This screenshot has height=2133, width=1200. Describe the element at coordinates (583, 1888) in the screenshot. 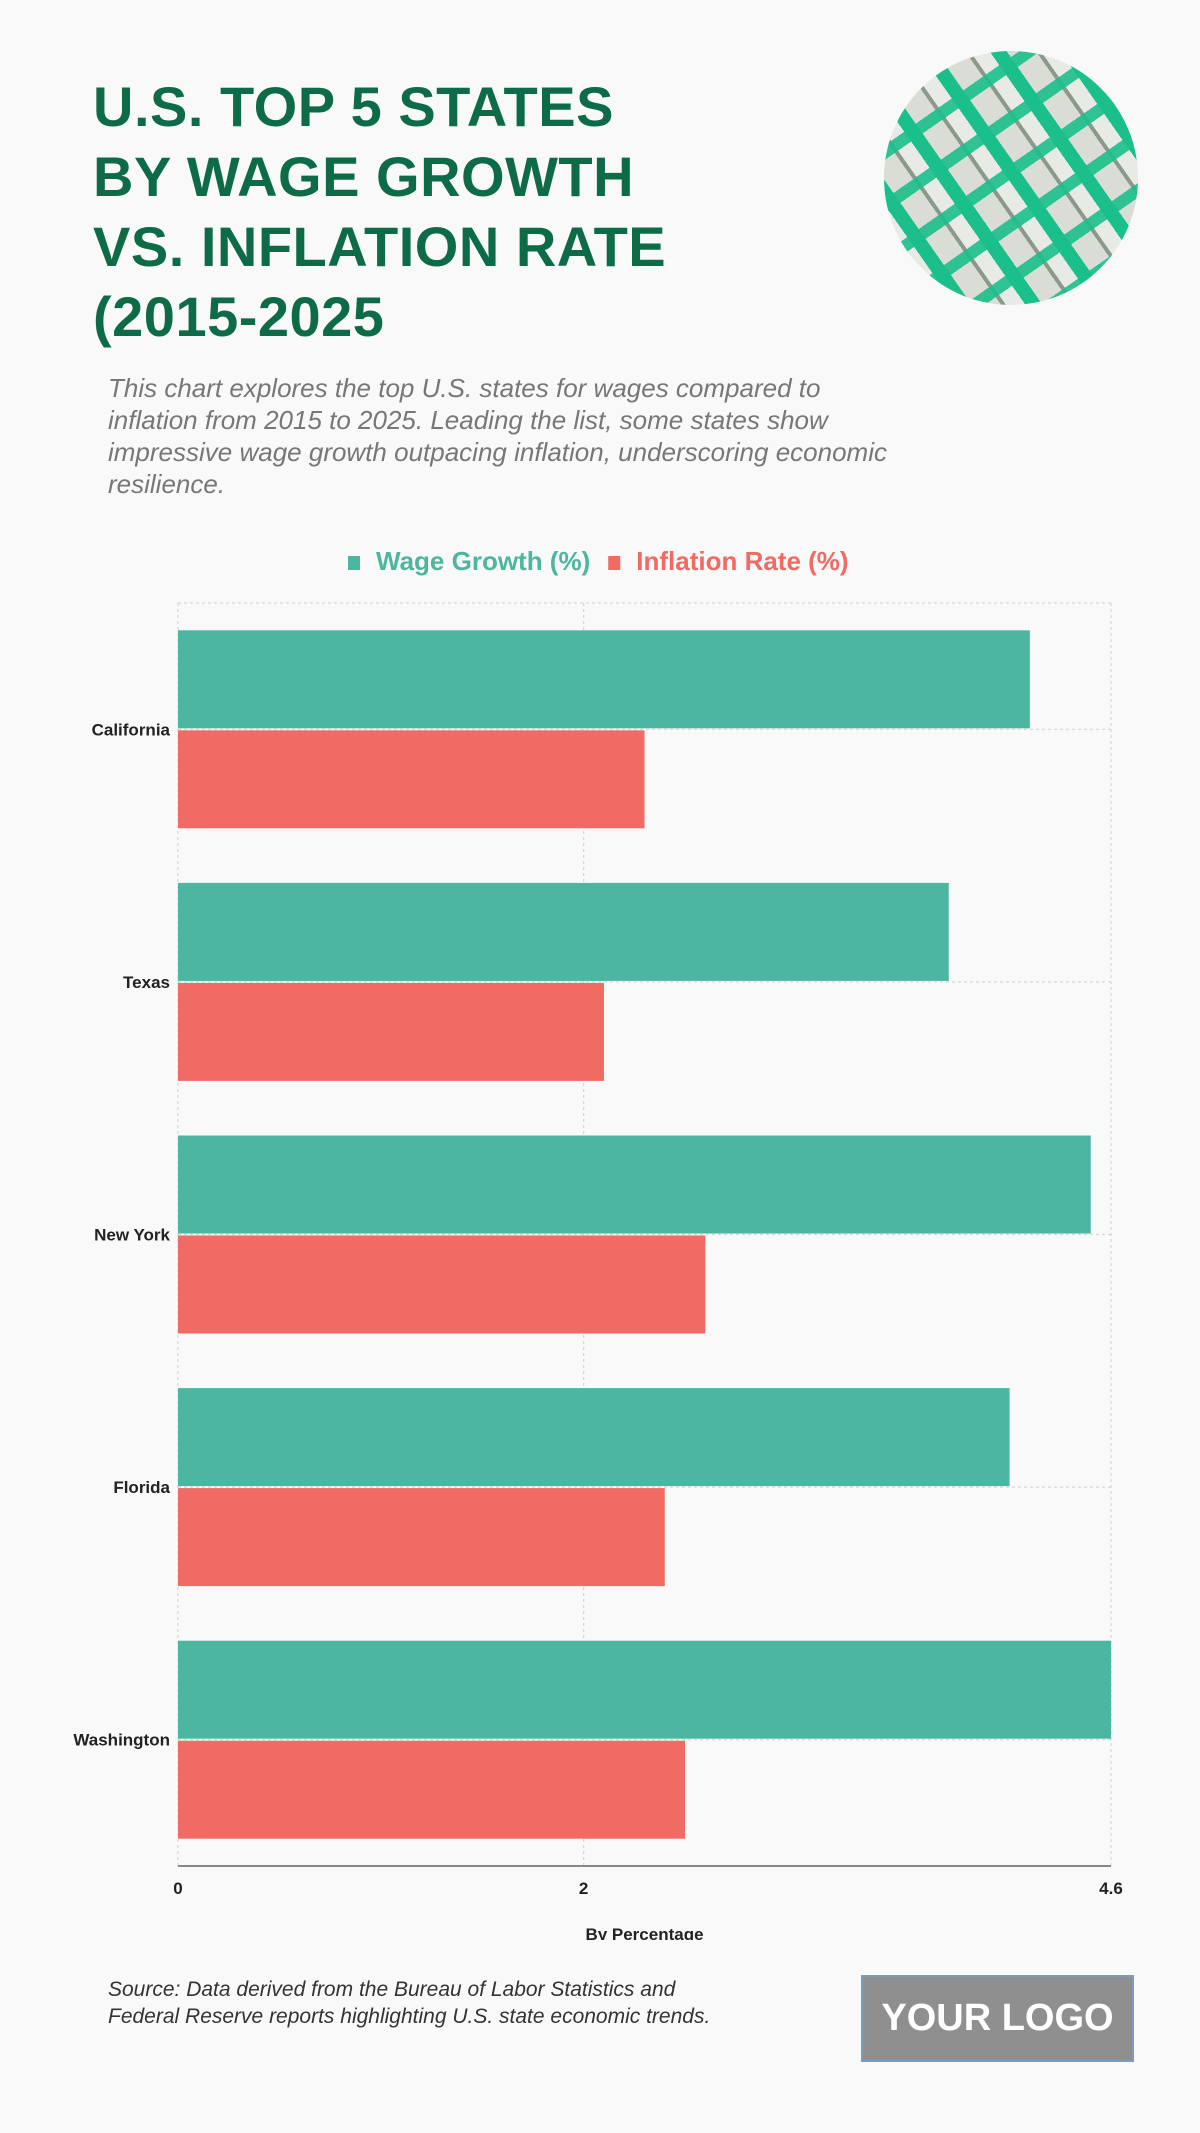

I see `x-tick-label: 2` at that location.